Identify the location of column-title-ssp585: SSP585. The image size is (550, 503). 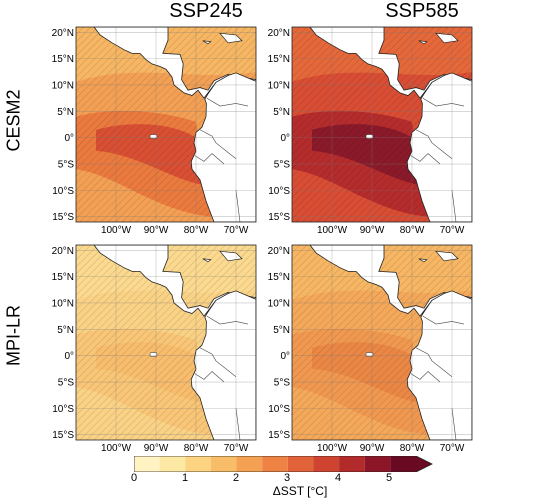
(422, 11).